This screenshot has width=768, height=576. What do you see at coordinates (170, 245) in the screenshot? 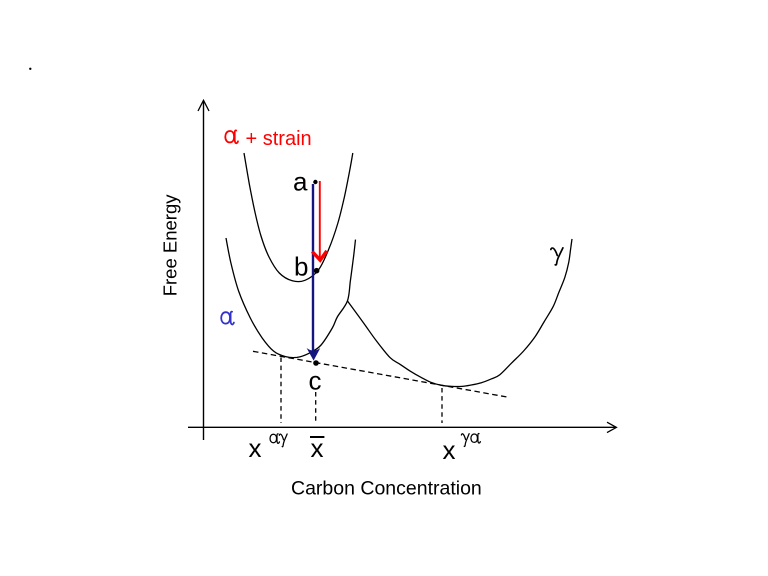
I see `svg-text: Free Energy` at bounding box center [170, 245].